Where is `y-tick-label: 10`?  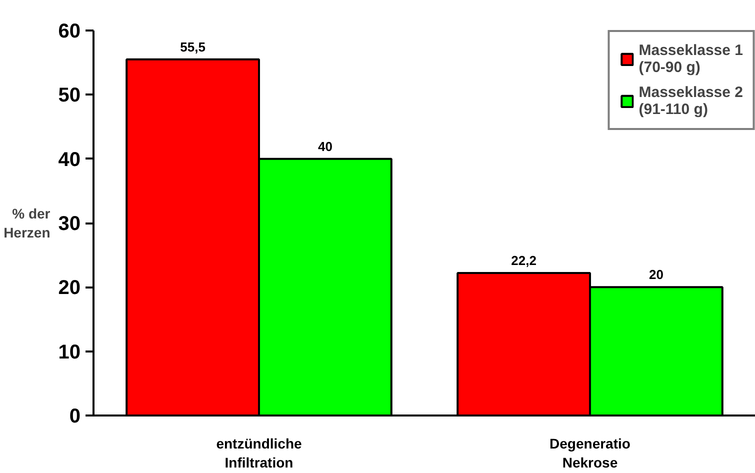 y-tick-label: 10 is located at coordinates (69, 352).